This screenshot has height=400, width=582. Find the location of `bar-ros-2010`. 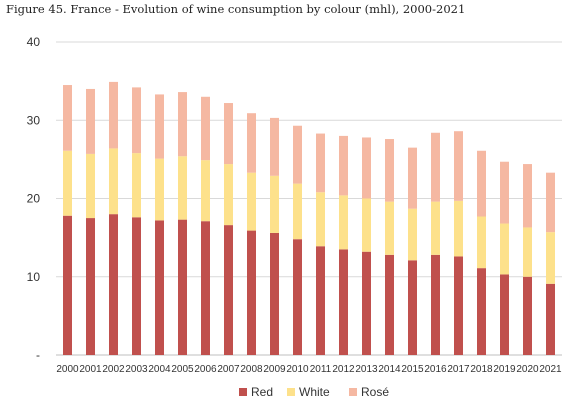

bar-ros-2010 is located at coordinates (297, 154).